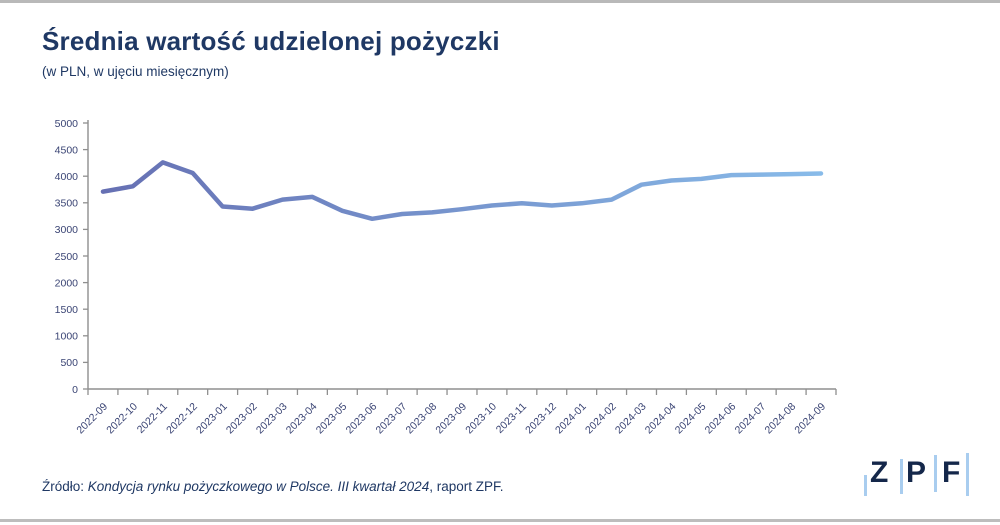  I want to click on y-axis-ticks: 0 500 1000 1500 2000 2500 3000 3500 4000 4500 5000, so click(71, 257).